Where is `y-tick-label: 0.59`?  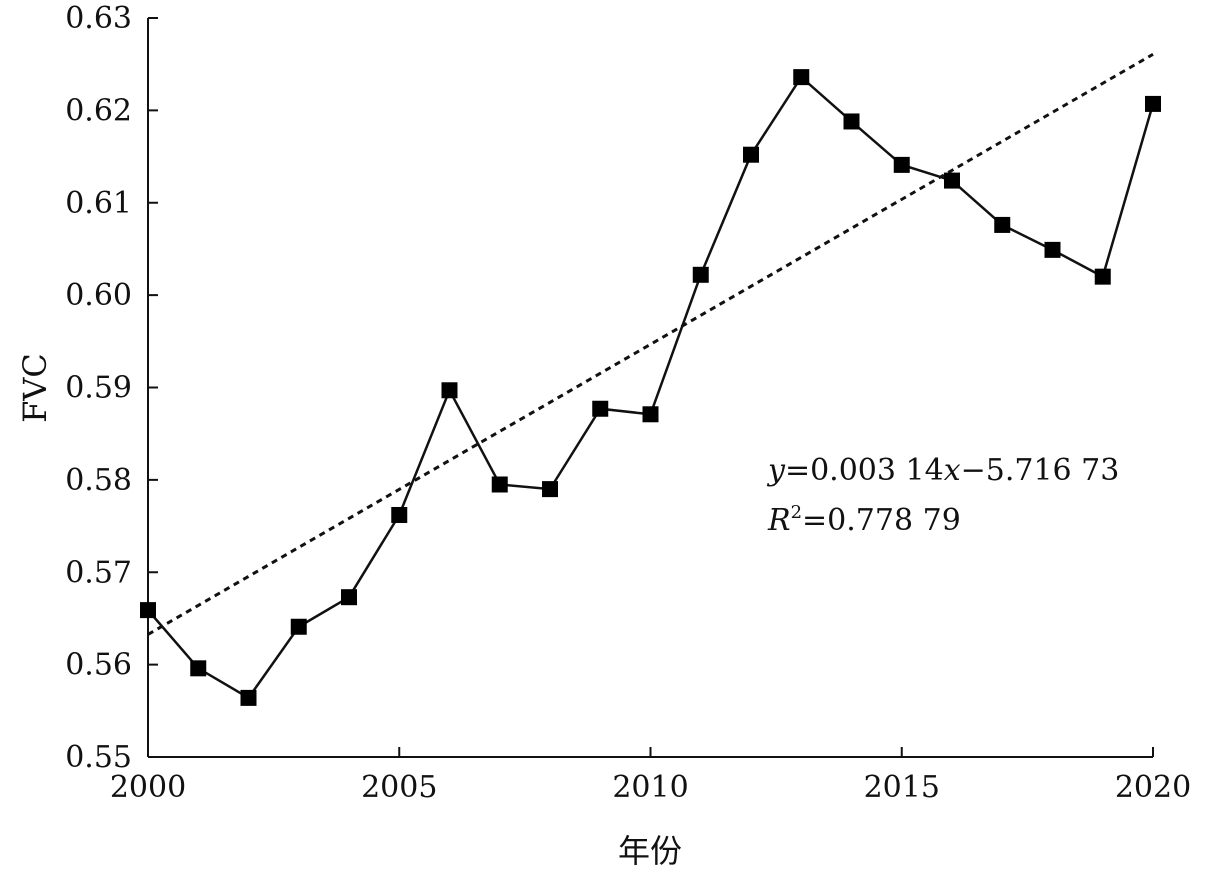
y-tick-label: 0.59 is located at coordinates (98, 388).